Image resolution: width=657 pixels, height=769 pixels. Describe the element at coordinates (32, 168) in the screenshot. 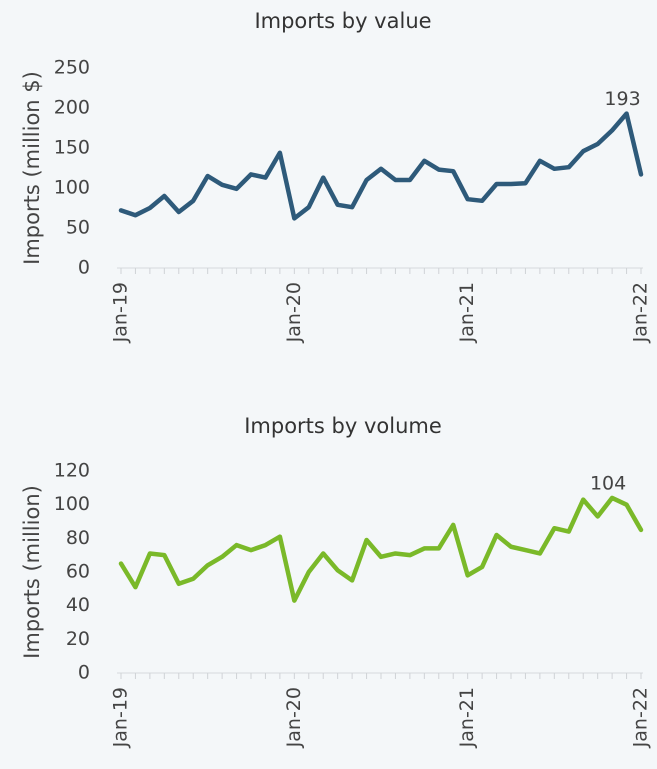

I see `y-axis-label: Imports (million $)` at that location.